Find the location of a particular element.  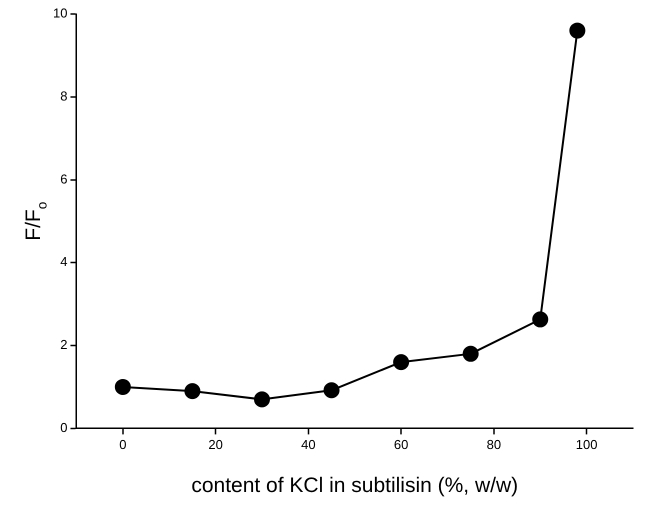

y-tick-label: 10 is located at coordinates (60, 13).